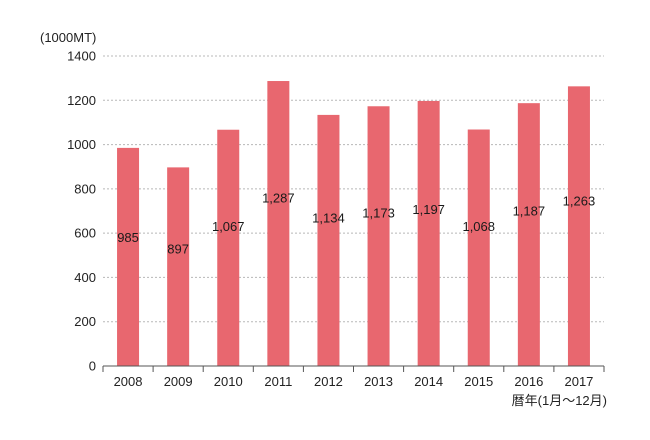  What do you see at coordinates (81, 100) in the screenshot?
I see `y-tick-label: 1200` at bounding box center [81, 100].